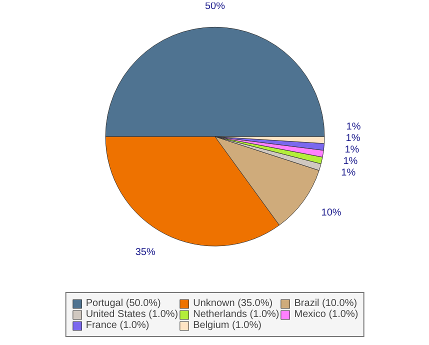  I want to click on legend-label: Netherlands (1.0%), so click(236, 314).